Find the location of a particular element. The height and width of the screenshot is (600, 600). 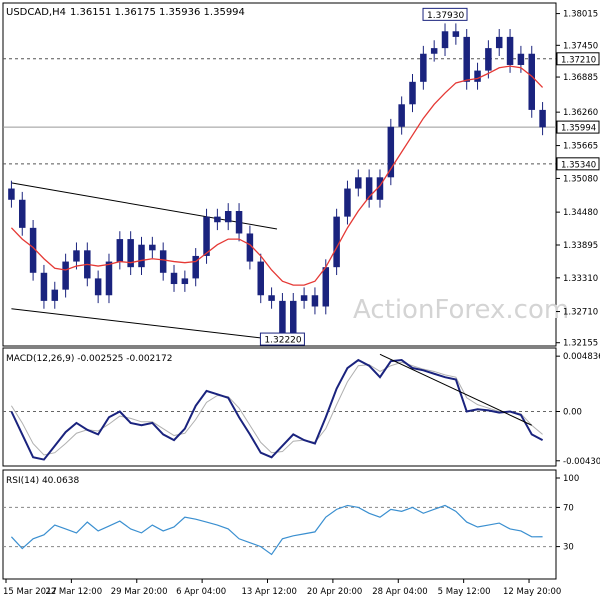

ohlc: 1.36151 1.36175 1.35936 1.35994 is located at coordinates (157, 12).